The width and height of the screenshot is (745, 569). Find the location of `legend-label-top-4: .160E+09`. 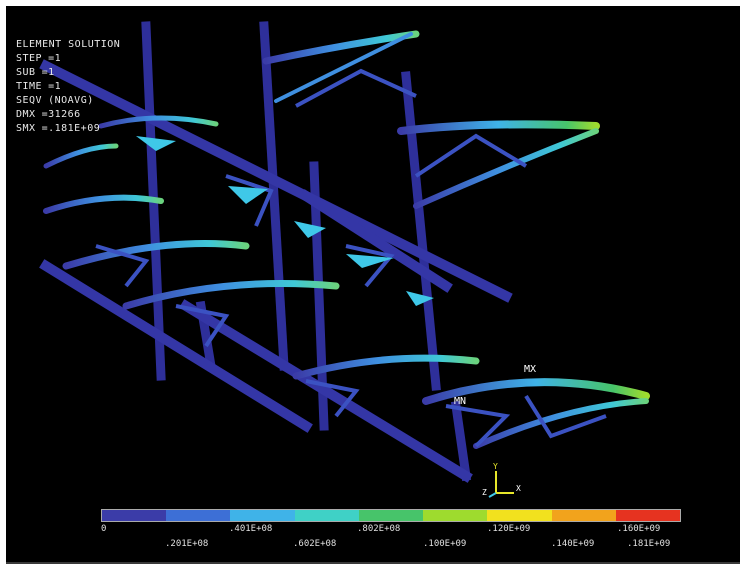

legend-label-top-4: .160E+09 is located at coordinates (639, 529).